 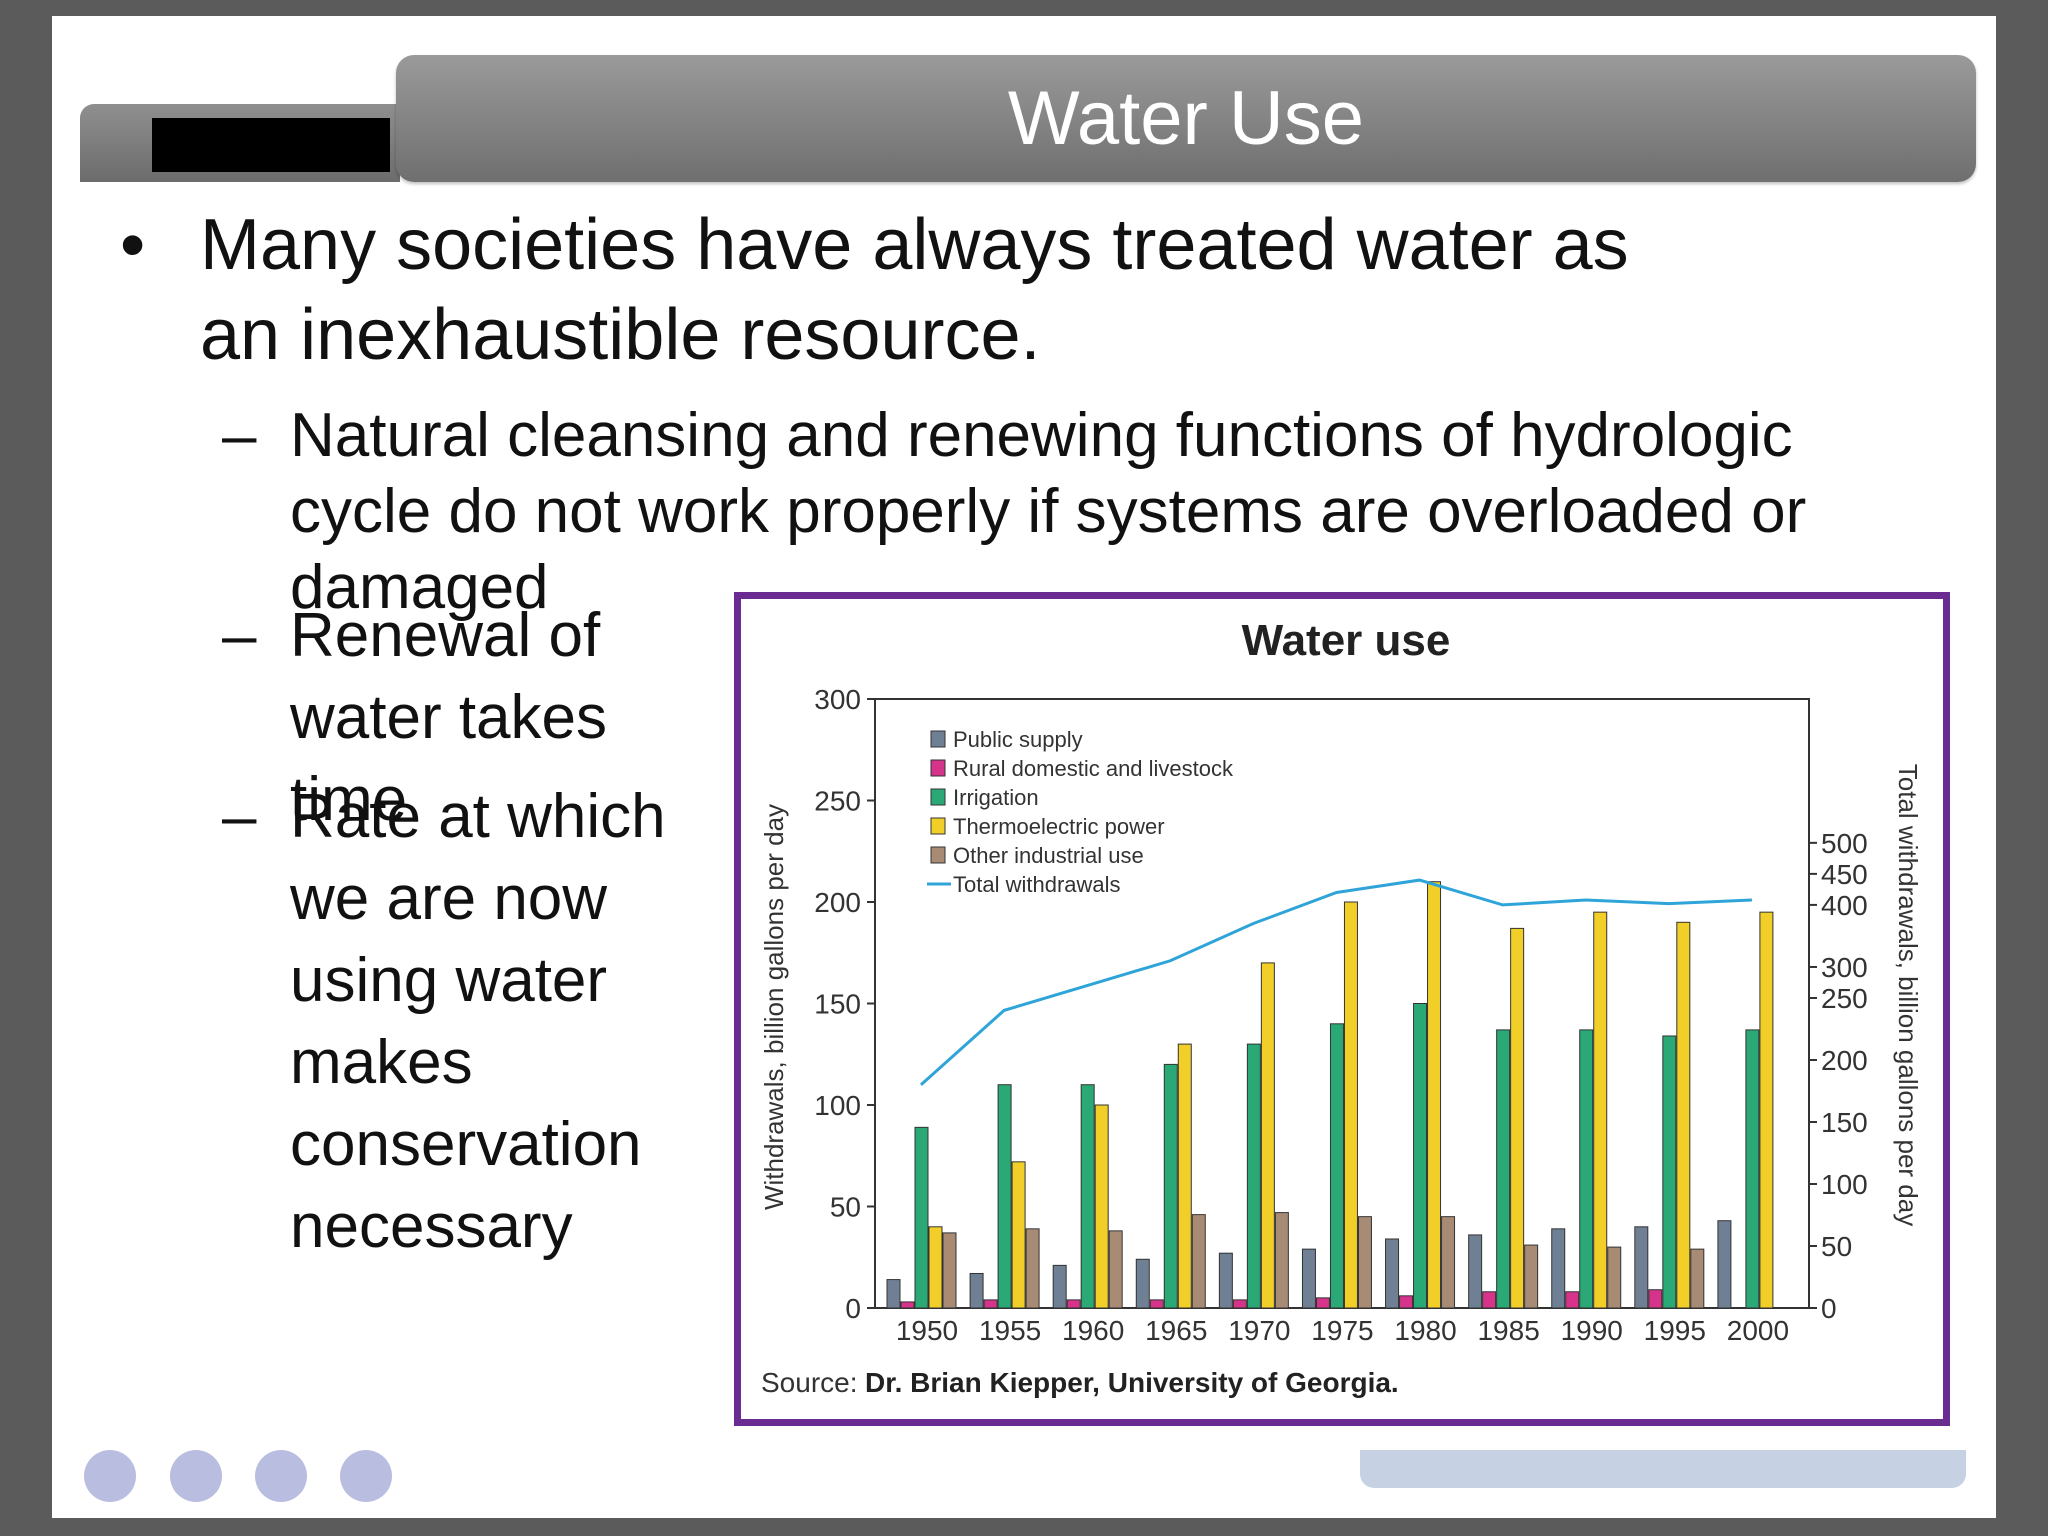 What do you see at coordinates (1093, 768) in the screenshot?
I see `legend-entry: Rural domestic and livestock` at bounding box center [1093, 768].